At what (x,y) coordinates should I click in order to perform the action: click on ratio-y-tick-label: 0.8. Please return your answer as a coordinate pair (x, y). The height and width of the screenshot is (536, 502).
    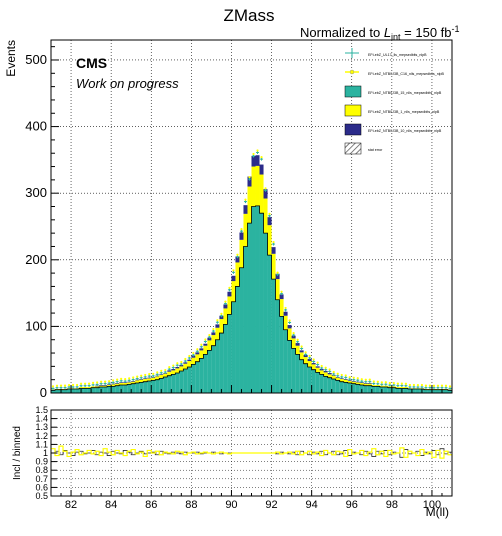
    Looking at the image, I should click on (41, 470).